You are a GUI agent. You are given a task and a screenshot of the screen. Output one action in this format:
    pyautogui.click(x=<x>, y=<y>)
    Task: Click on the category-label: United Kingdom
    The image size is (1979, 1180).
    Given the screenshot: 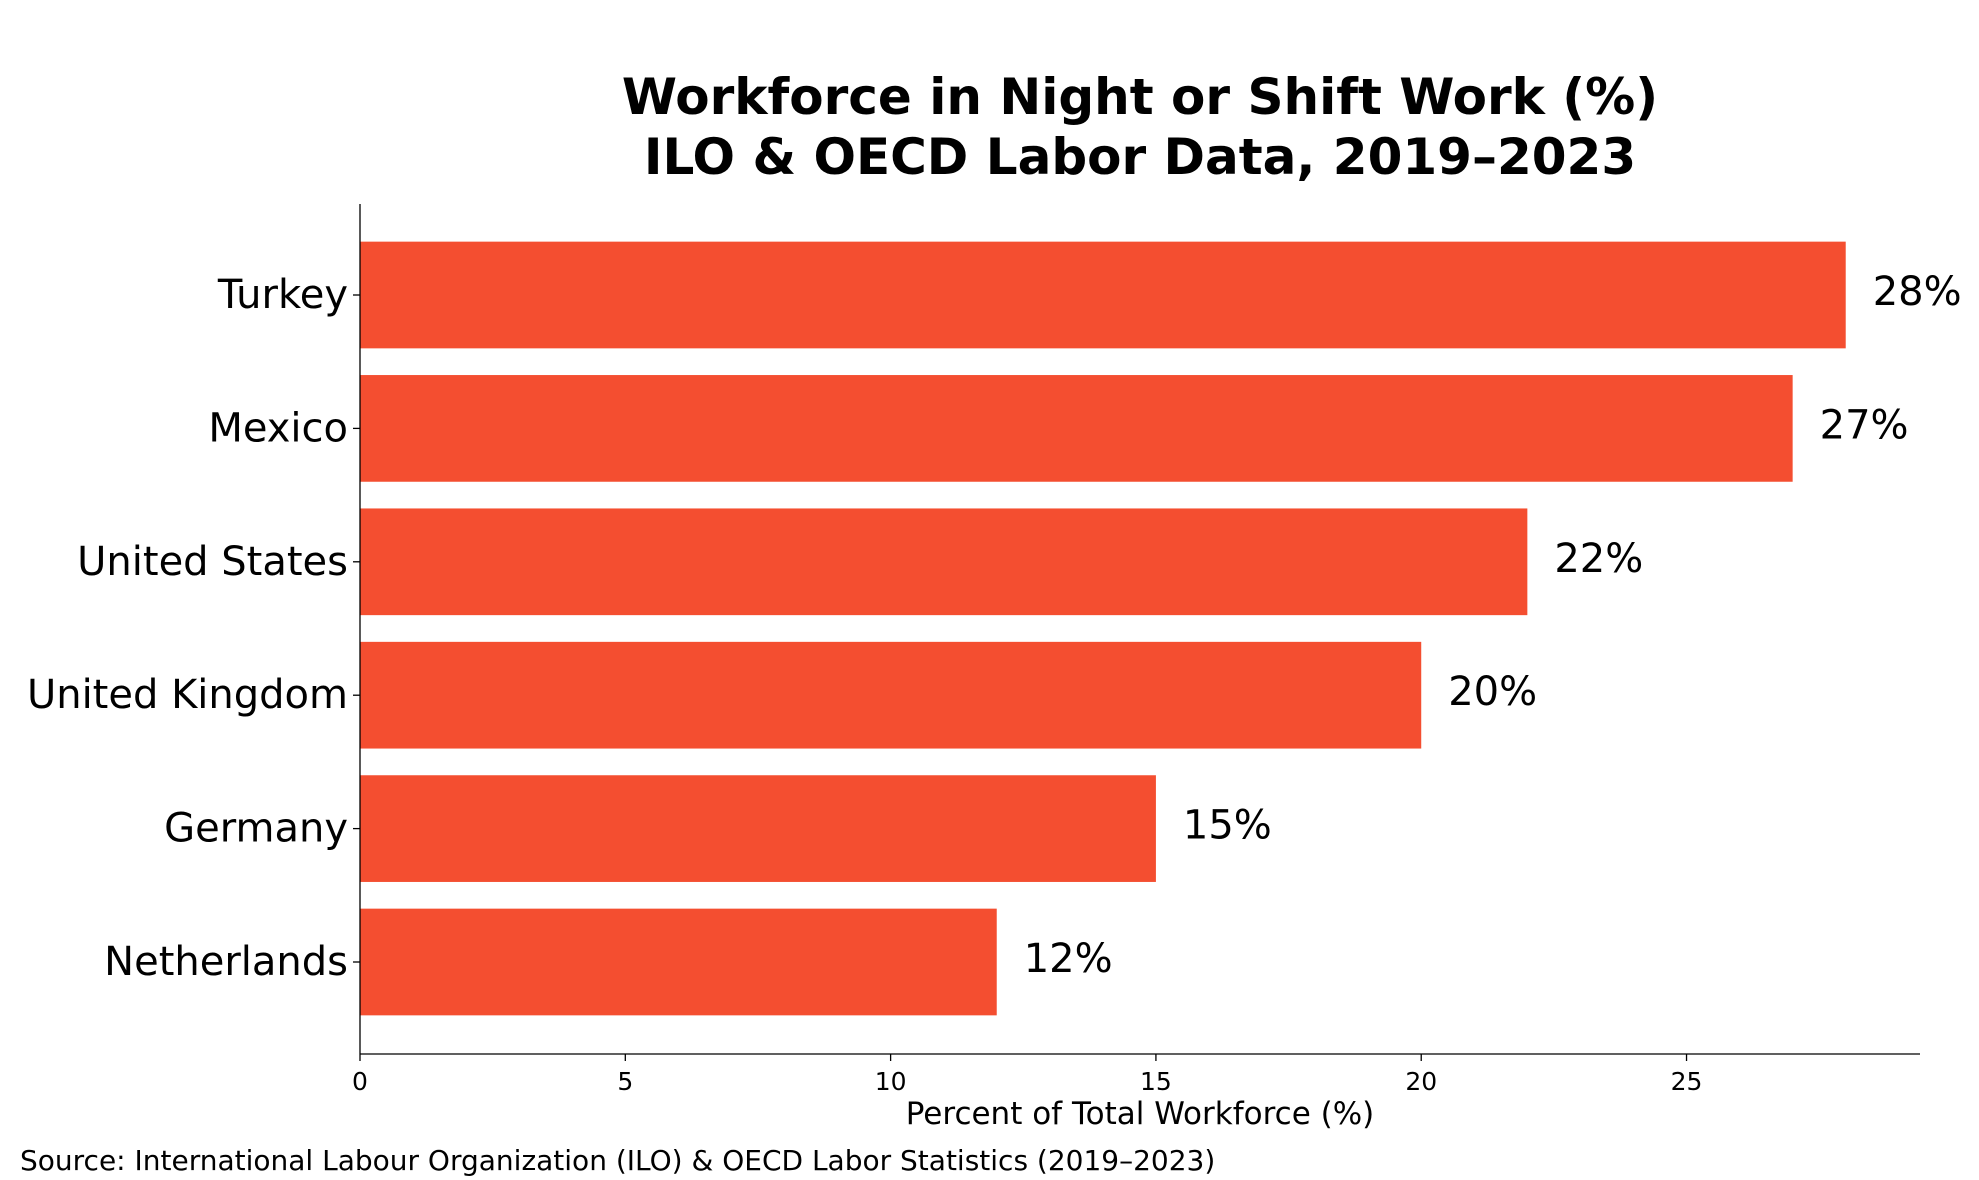 What is the action you would take?
    pyautogui.click(x=187, y=695)
    